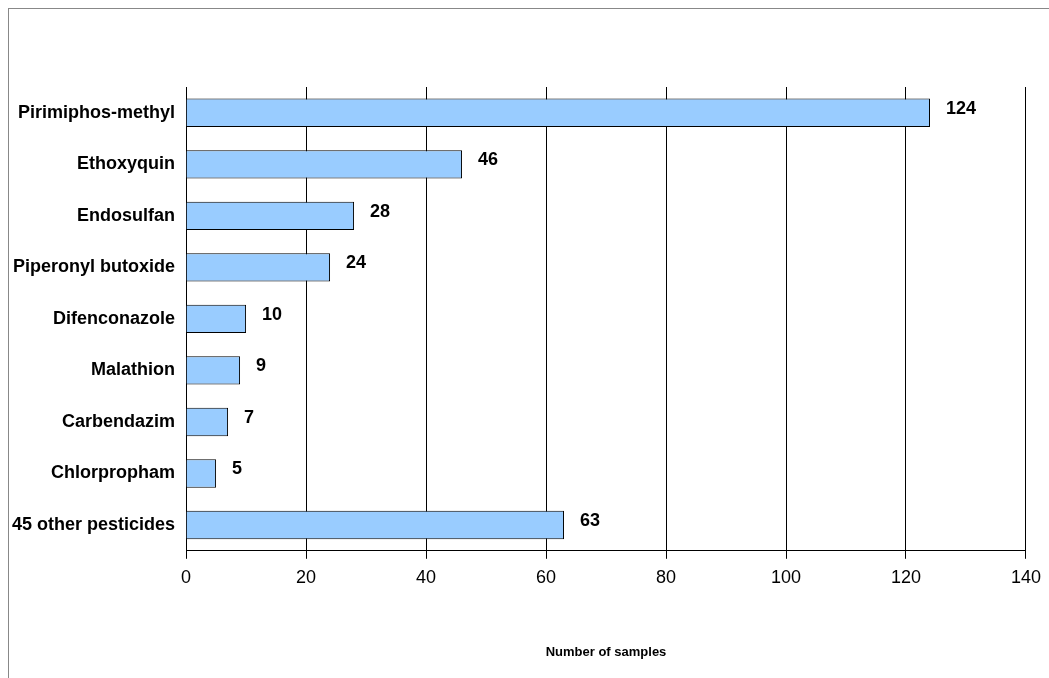 This screenshot has width=1049, height=678. What do you see at coordinates (426, 576) in the screenshot?
I see `x-tick-label: 40` at bounding box center [426, 576].